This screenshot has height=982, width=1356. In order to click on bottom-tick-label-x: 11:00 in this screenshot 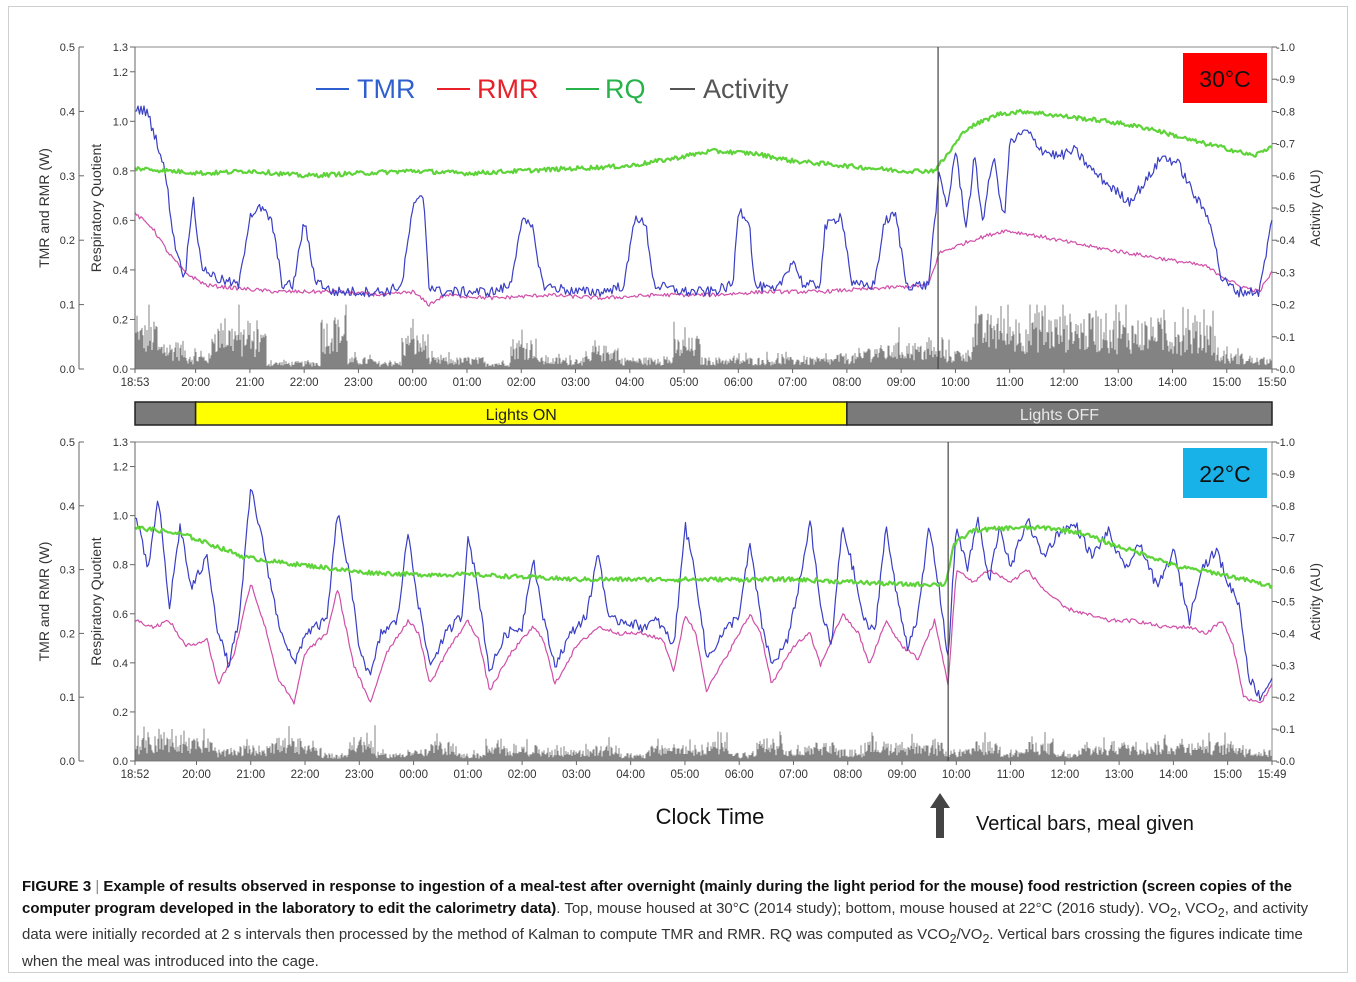, I will do `click(1011, 775)`.